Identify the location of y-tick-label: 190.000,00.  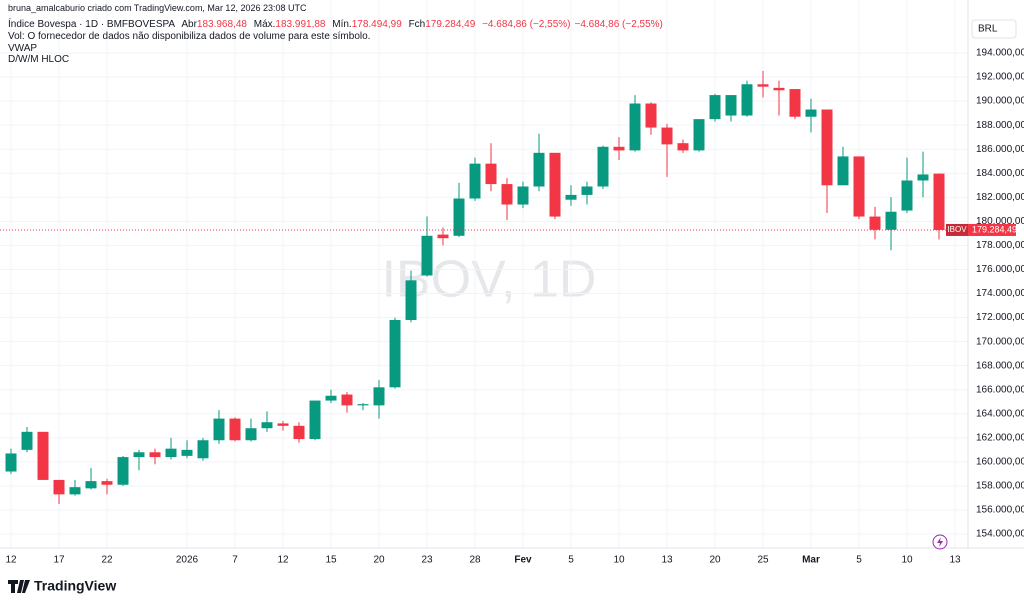
(1000, 101).